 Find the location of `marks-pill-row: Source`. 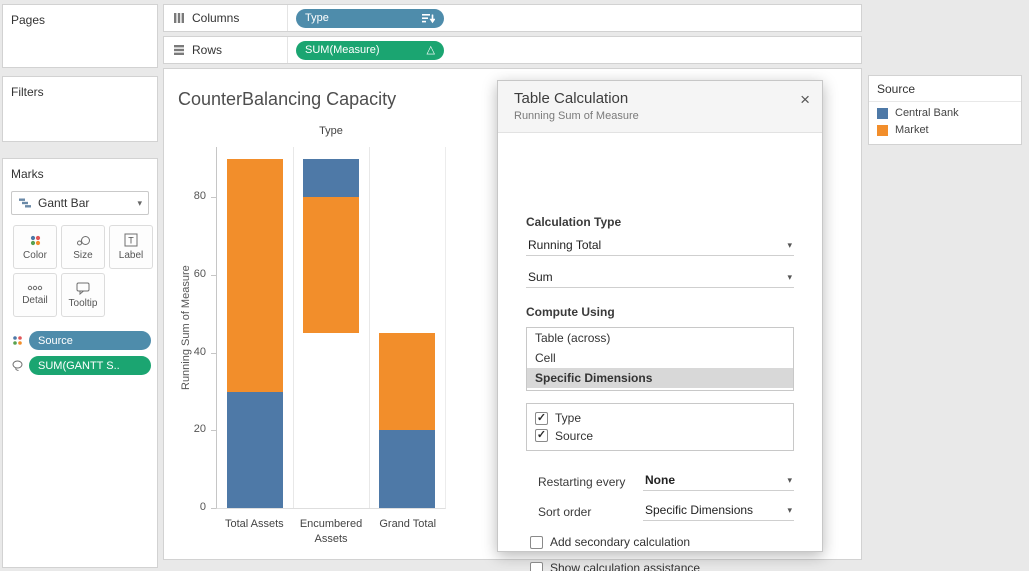

marks-pill-row: Source is located at coordinates (80, 340).